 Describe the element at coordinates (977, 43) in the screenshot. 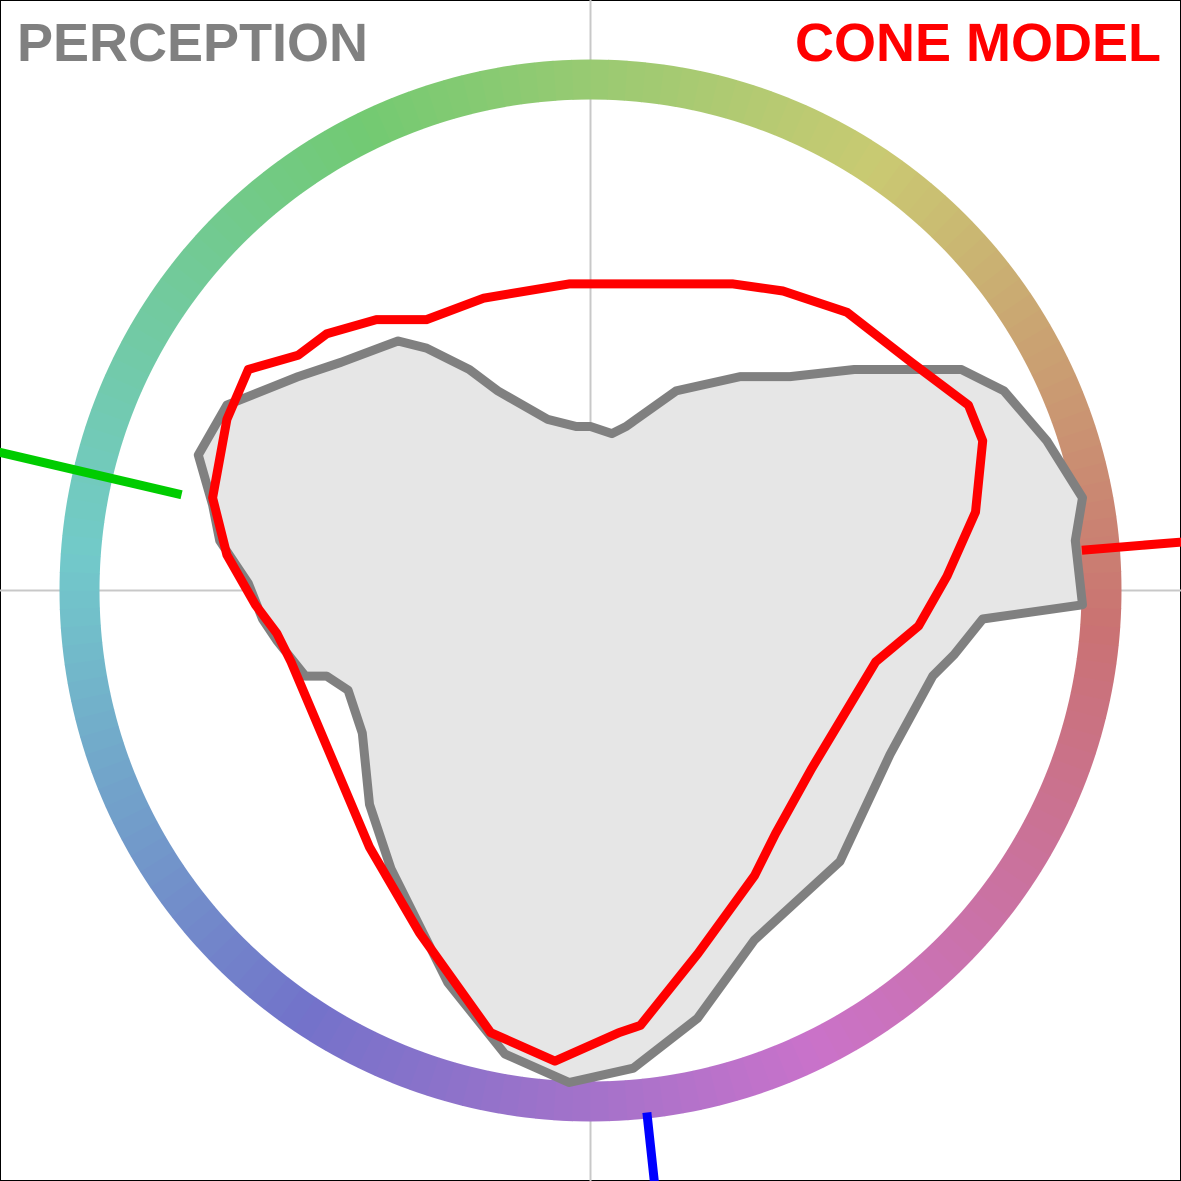

I see `cone-model-label: CONE MODEL` at that location.